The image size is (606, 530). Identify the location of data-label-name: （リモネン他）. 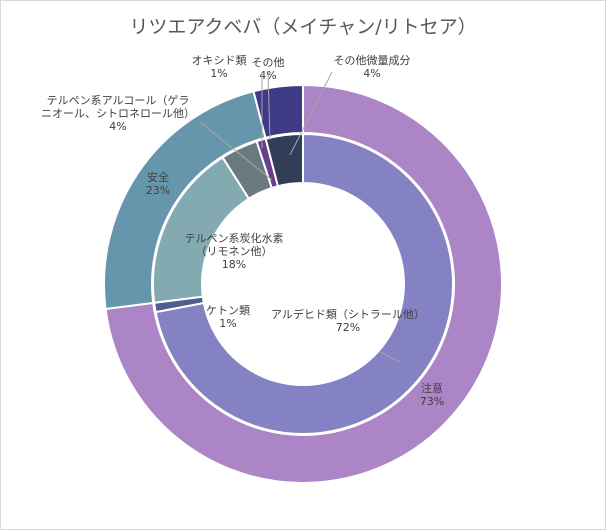
(234, 251).